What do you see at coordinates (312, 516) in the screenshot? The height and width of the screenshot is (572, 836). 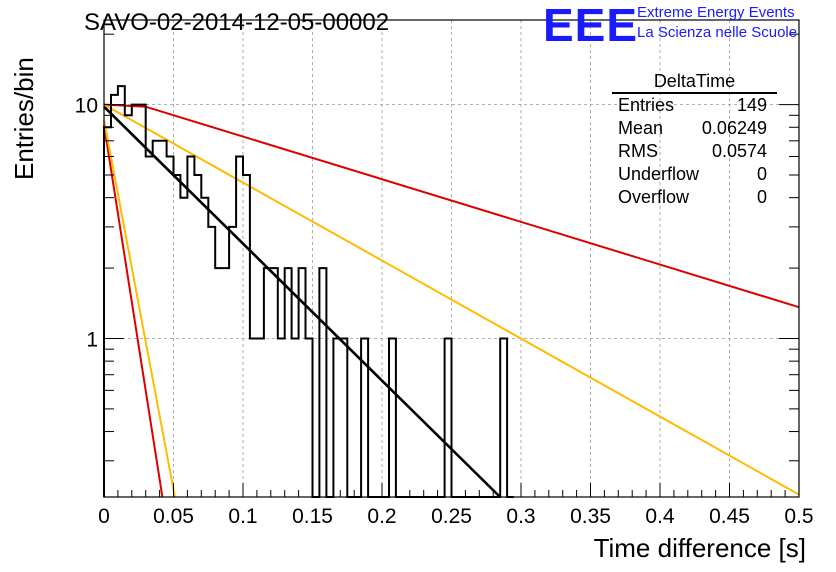 I see `x-tick-label: 0.15` at bounding box center [312, 516].